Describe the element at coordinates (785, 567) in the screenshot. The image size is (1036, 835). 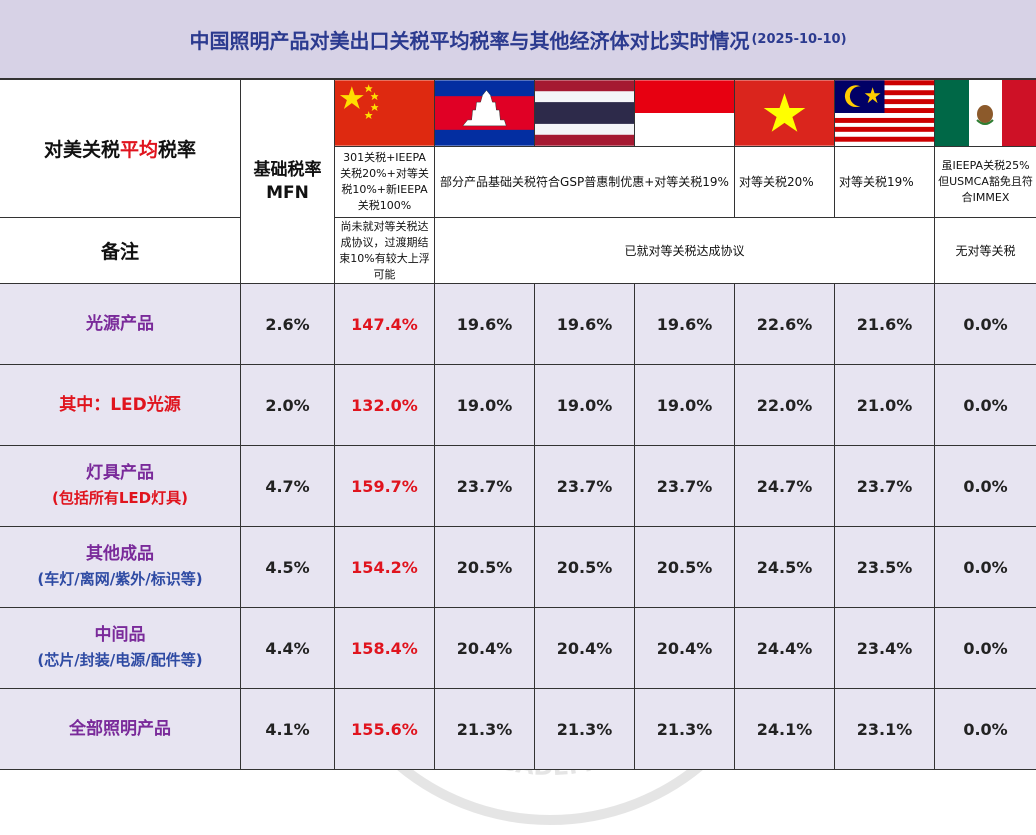
I see `rate-value: 24.5%` at that location.